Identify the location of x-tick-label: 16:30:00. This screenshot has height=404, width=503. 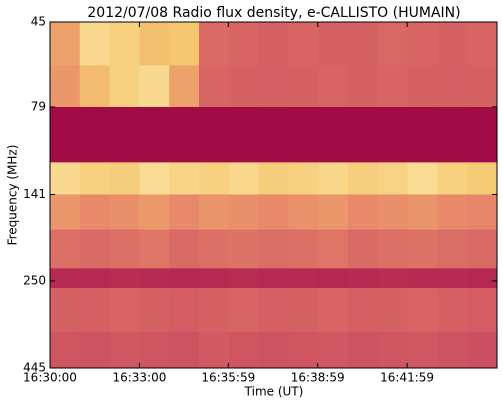
(50, 378).